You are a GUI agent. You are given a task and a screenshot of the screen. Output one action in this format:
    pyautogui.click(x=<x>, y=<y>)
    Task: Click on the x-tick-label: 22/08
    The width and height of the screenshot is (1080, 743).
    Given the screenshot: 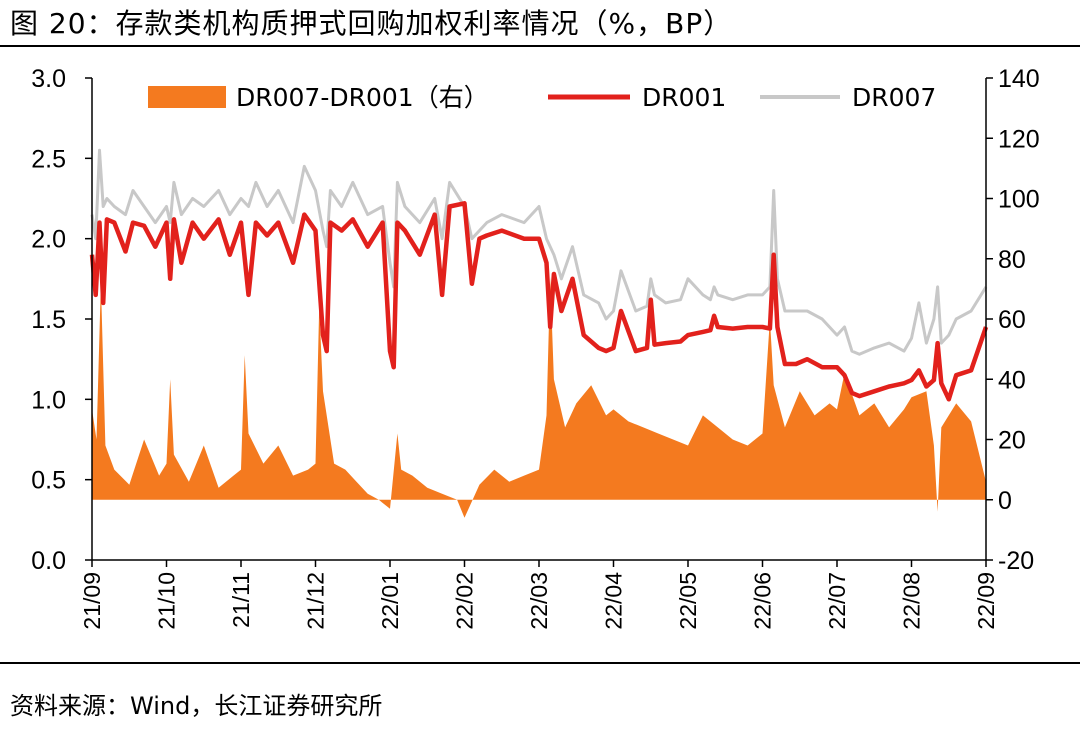 What is the action you would take?
    pyautogui.click(x=912, y=601)
    